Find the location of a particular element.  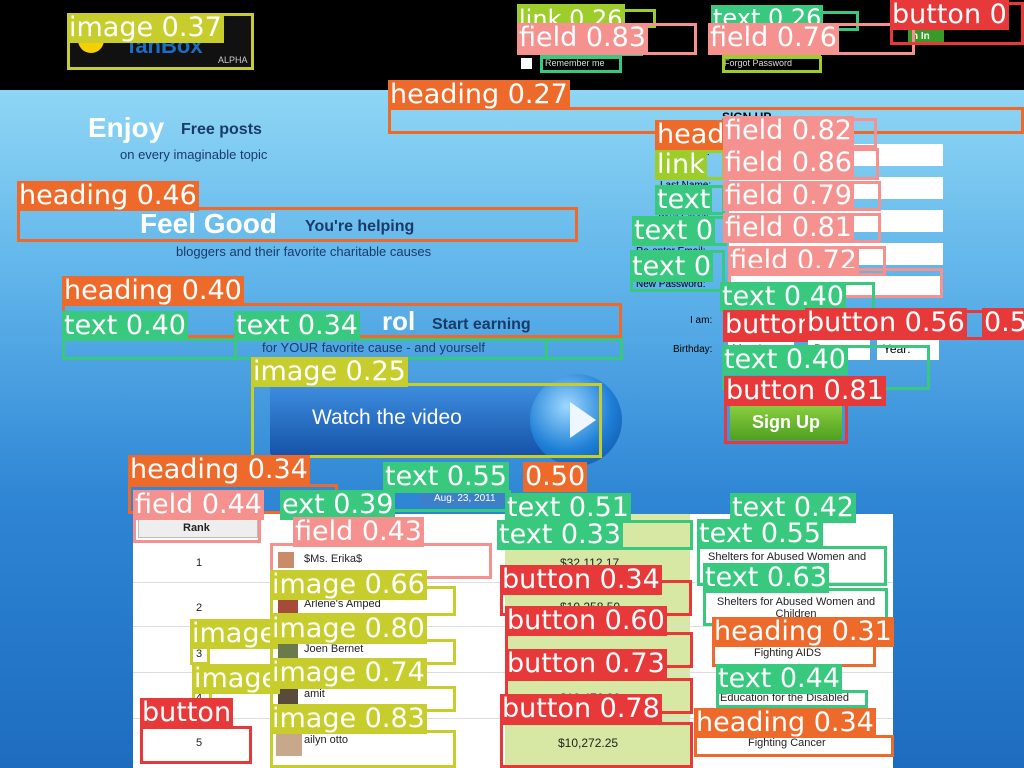

cause-link: Fighting AIDS is located at coordinates (788, 653).